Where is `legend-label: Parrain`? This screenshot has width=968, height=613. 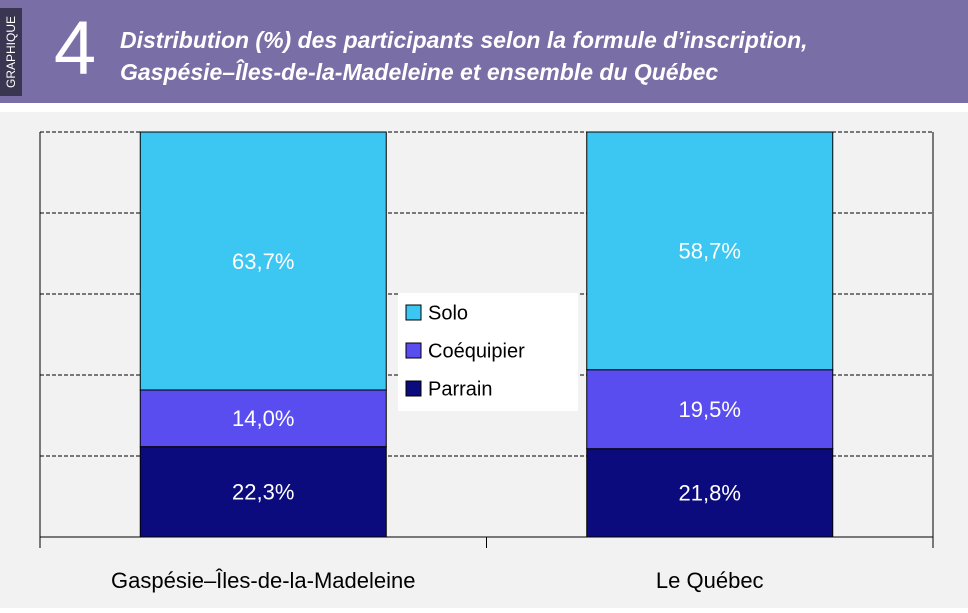
legend-label: Parrain is located at coordinates (460, 389).